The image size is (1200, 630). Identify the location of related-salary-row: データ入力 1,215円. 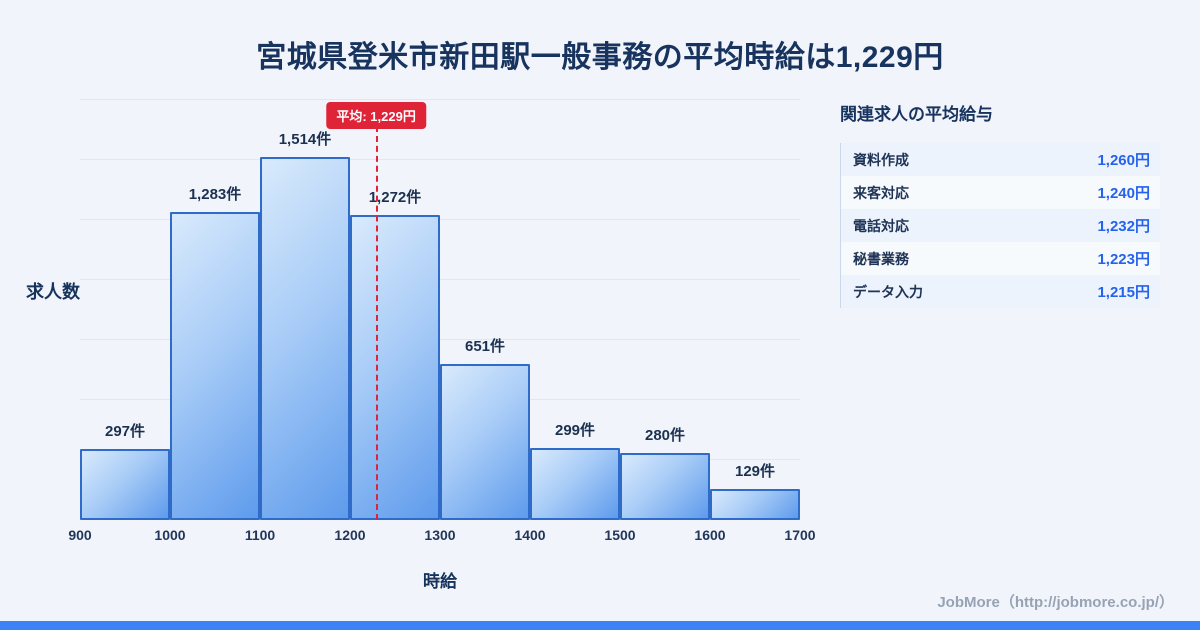
(1000, 291).